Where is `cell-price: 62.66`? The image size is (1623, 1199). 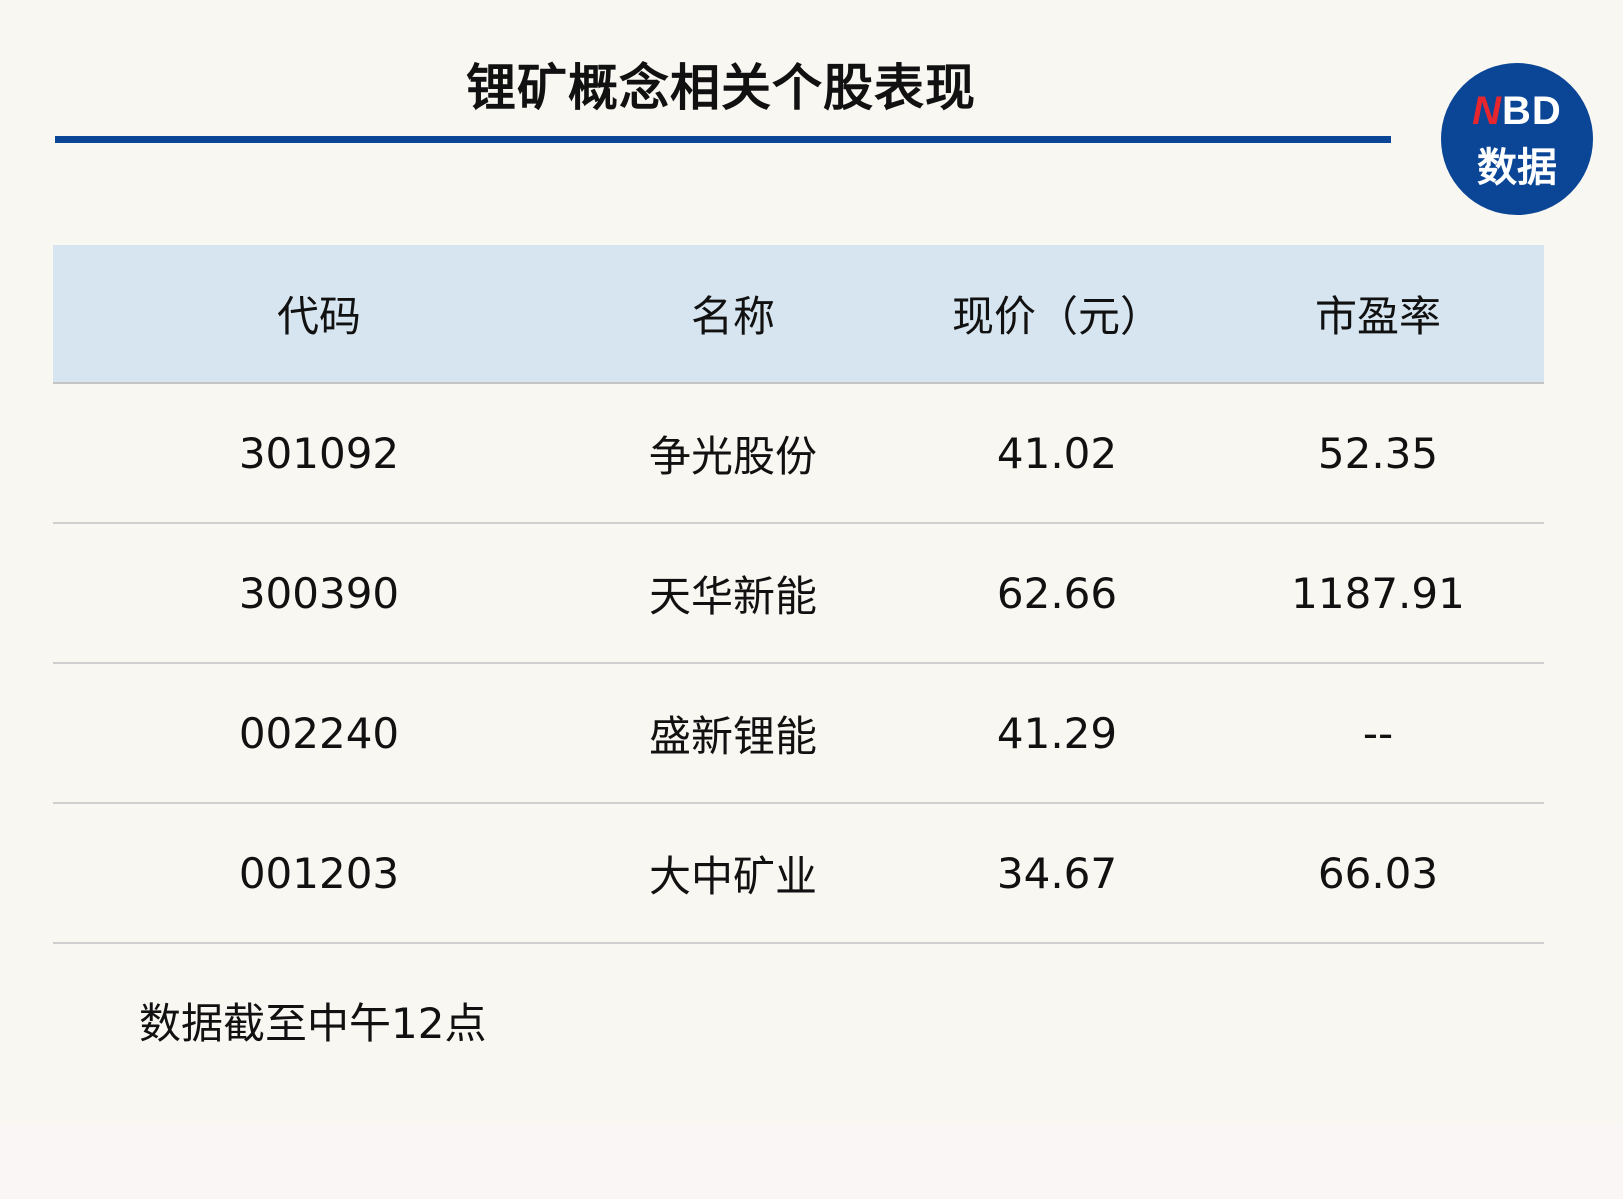
cell-price: 62.66 is located at coordinates (1057, 593).